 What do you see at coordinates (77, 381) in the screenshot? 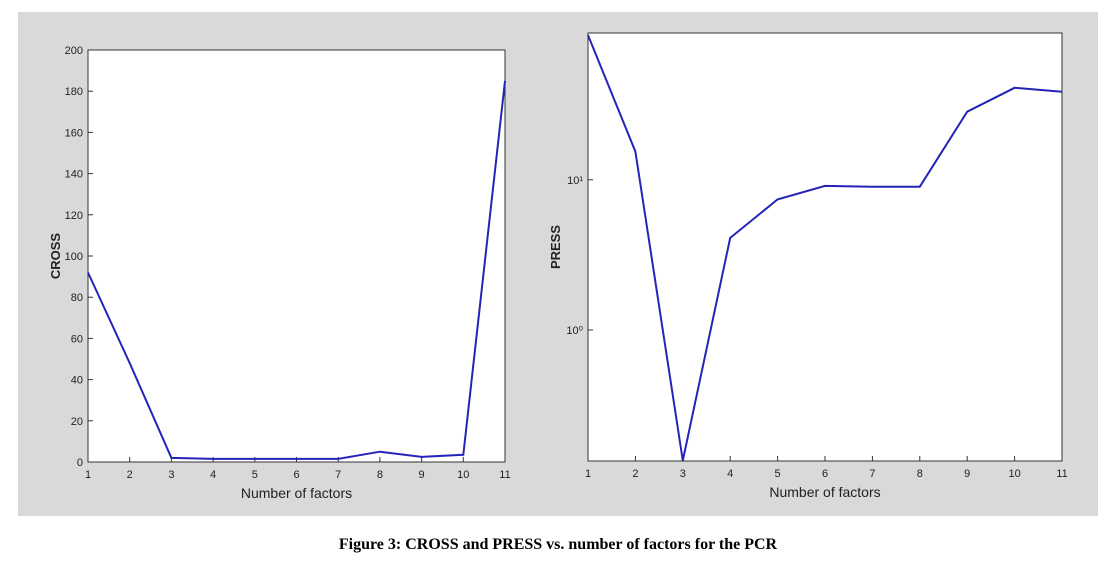
I see `y-tick-label: 40` at bounding box center [77, 381].